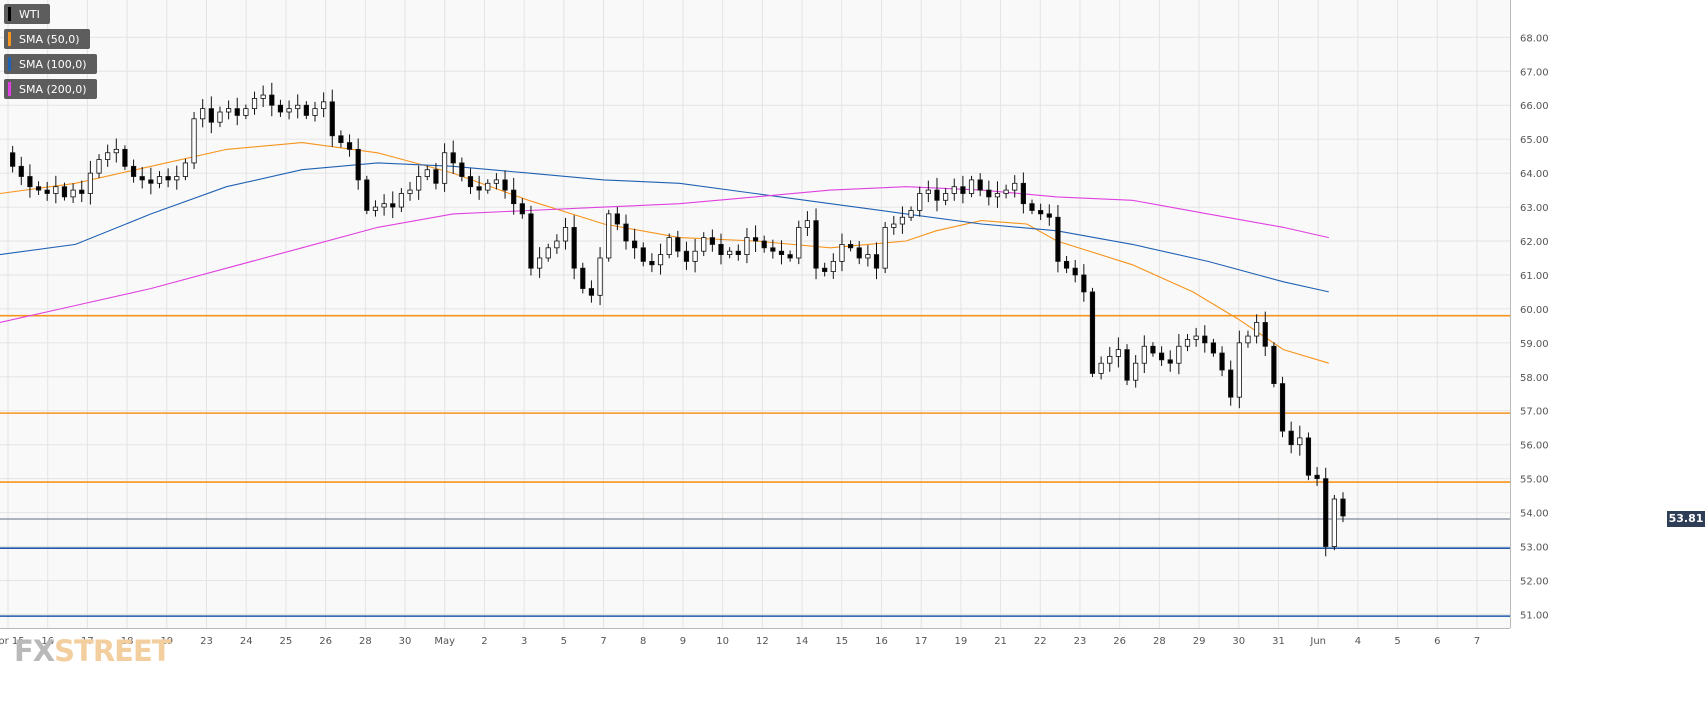 The height and width of the screenshot is (712, 1707). I want to click on x-tick-label: 30, so click(405, 641).